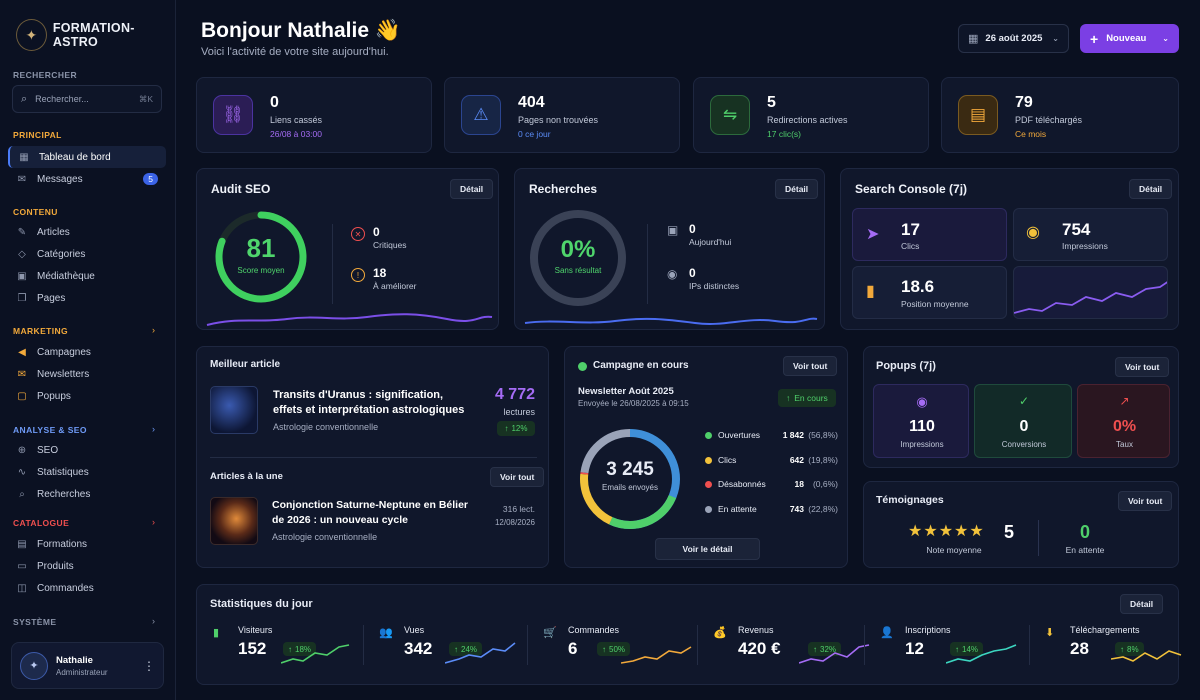 This screenshot has width=1200, height=700. Describe the element at coordinates (517, 477) in the screenshot. I see `une-see-all-button: Voir tout` at that location.